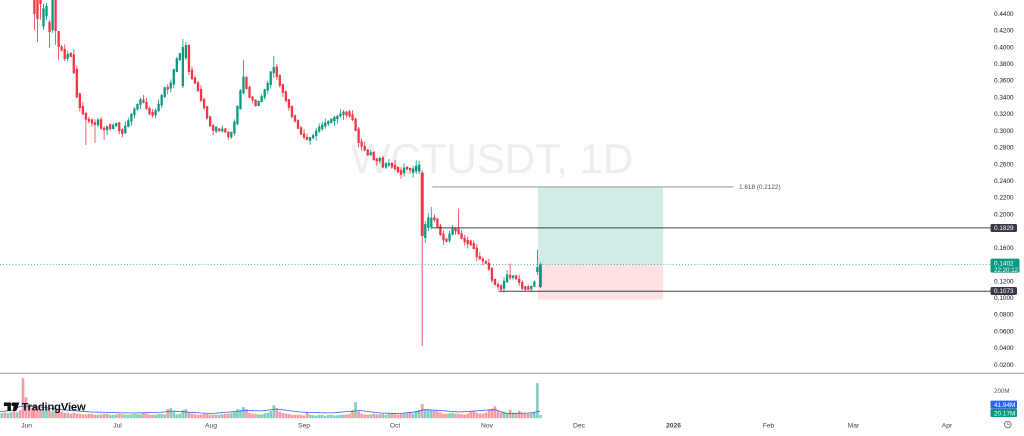 The image size is (1024, 436). I want to click on svg-text: Jun, so click(26, 426).